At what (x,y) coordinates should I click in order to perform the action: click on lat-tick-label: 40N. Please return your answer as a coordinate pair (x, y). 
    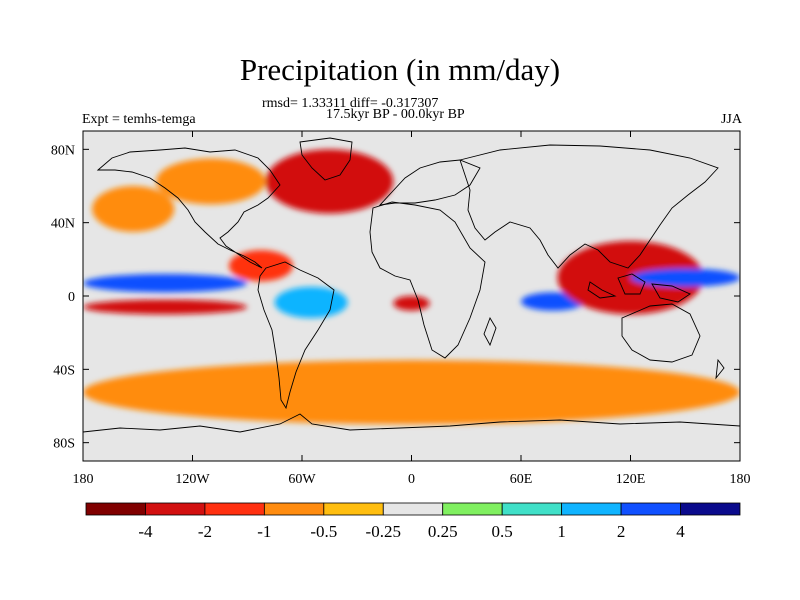
    Looking at the image, I should click on (63, 224).